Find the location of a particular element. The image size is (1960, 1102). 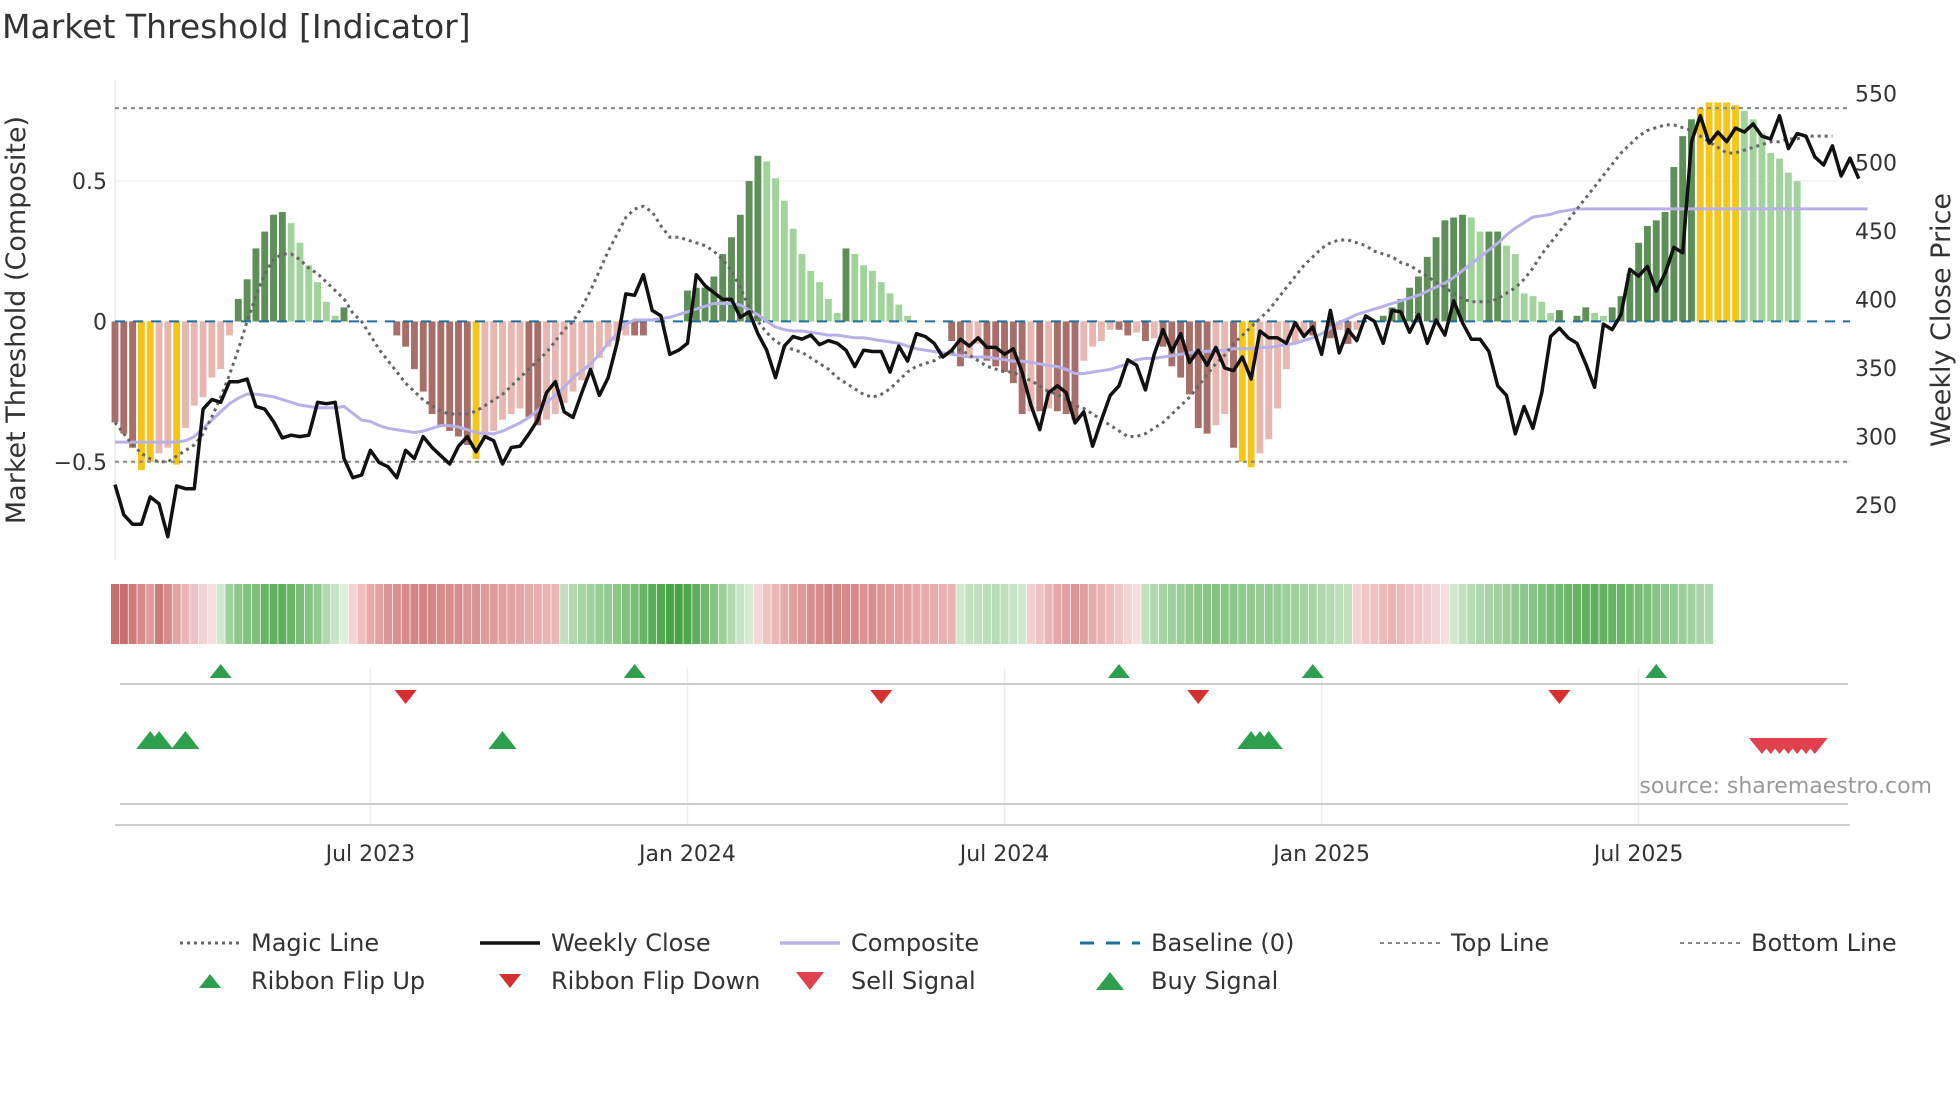

right-tick-label: 550 is located at coordinates (1876, 95).